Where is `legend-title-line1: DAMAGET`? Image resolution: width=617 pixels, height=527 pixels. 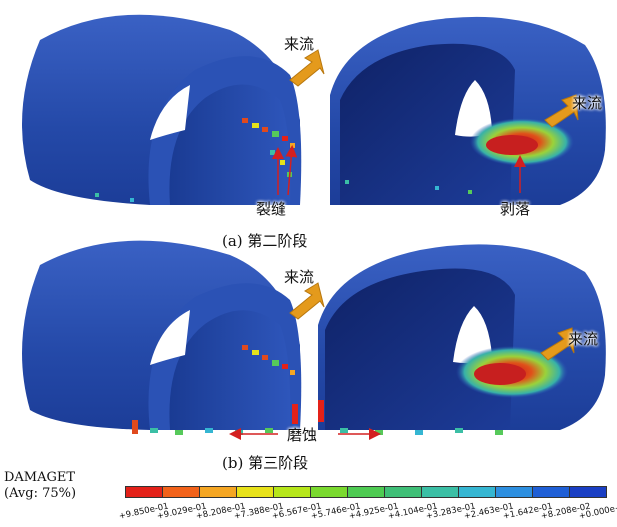
legend-title-line1: DAMAGET is located at coordinates (40, 477).